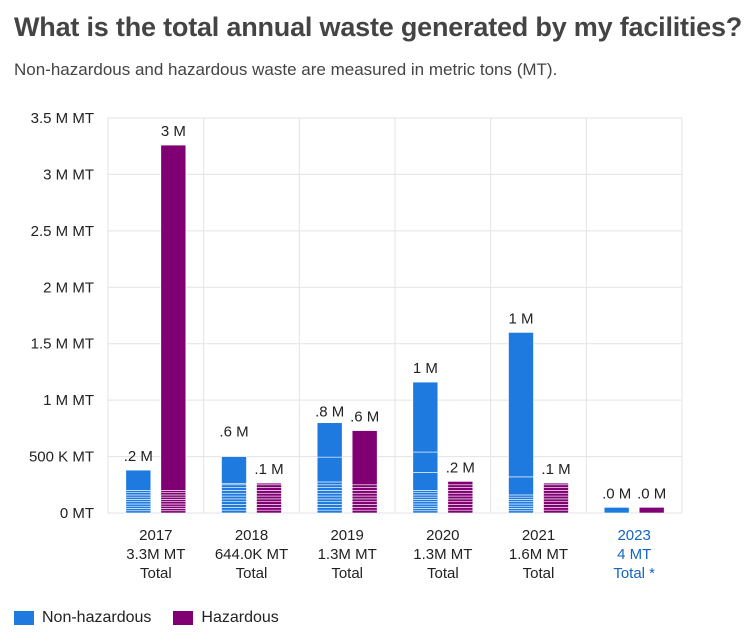  I want to click on x-tick-label-2021-line3: Total, so click(539, 573).